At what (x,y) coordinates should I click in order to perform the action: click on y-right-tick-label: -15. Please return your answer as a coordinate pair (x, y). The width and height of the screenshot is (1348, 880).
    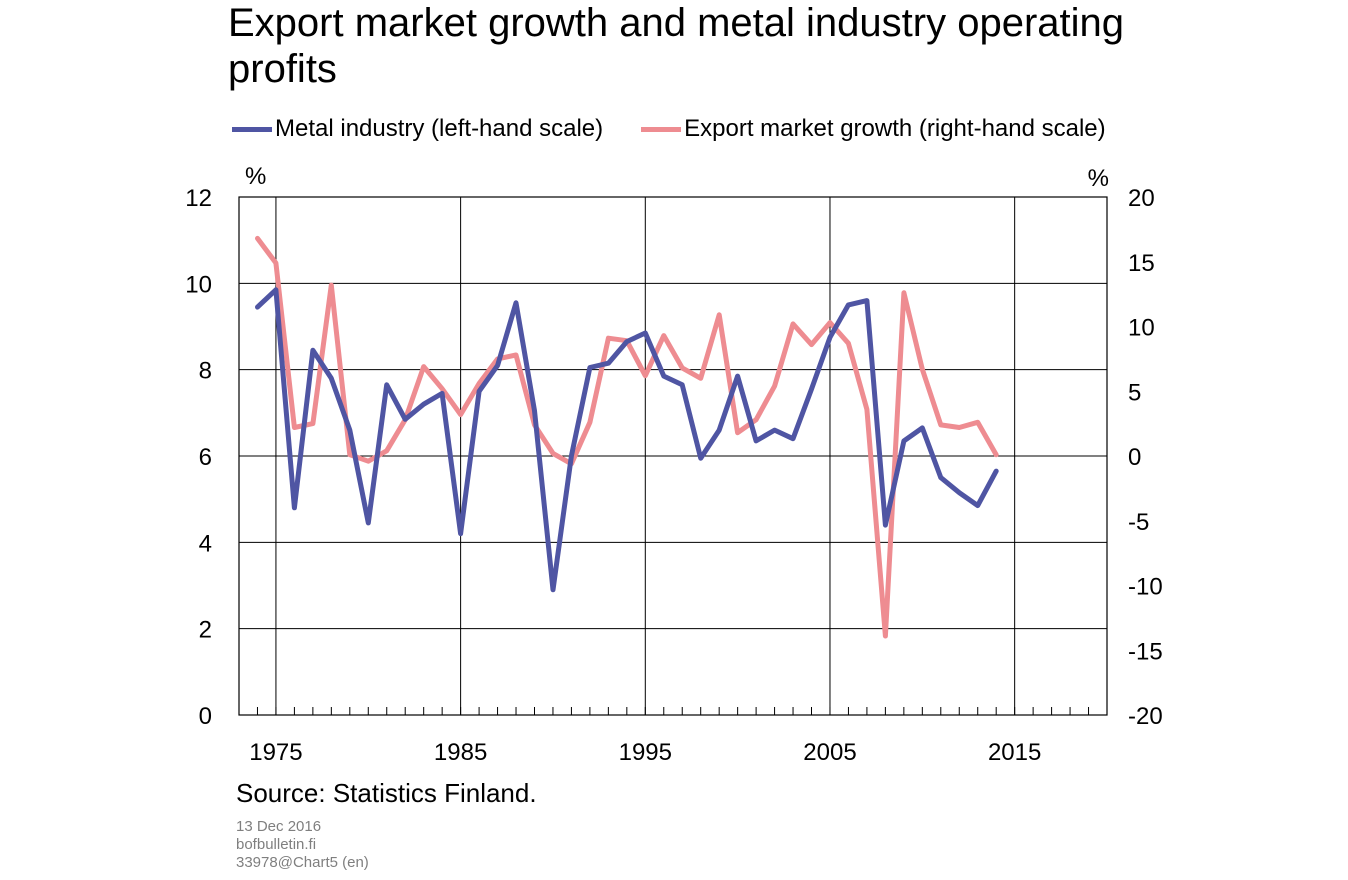
    Looking at the image, I should click on (1145, 651).